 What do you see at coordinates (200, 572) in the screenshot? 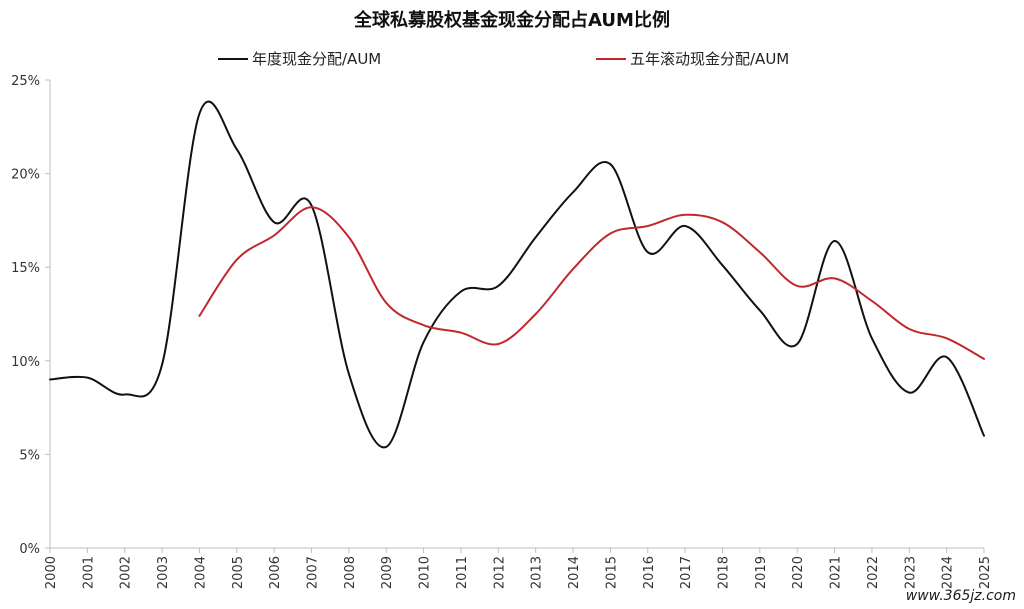
I see `x-tick-label: 2004` at bounding box center [200, 572].